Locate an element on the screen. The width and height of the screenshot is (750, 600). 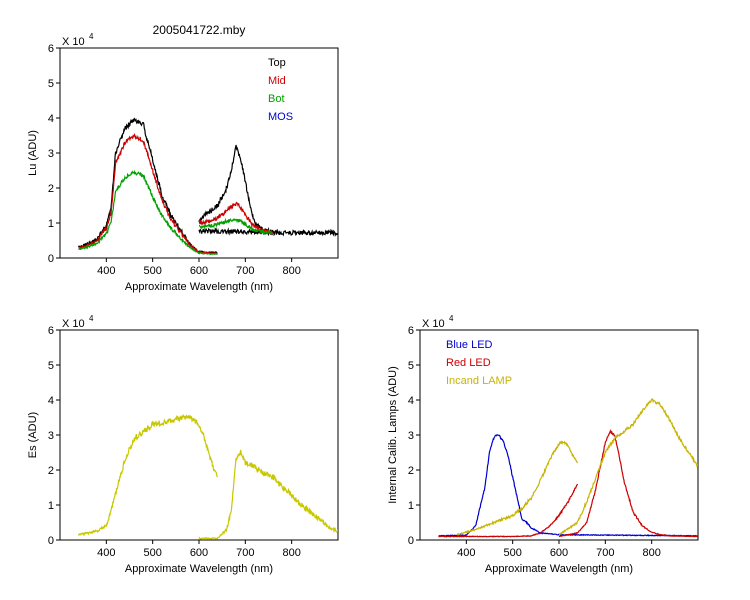
chart-title: 2005041722.mby is located at coordinates (199, 30).